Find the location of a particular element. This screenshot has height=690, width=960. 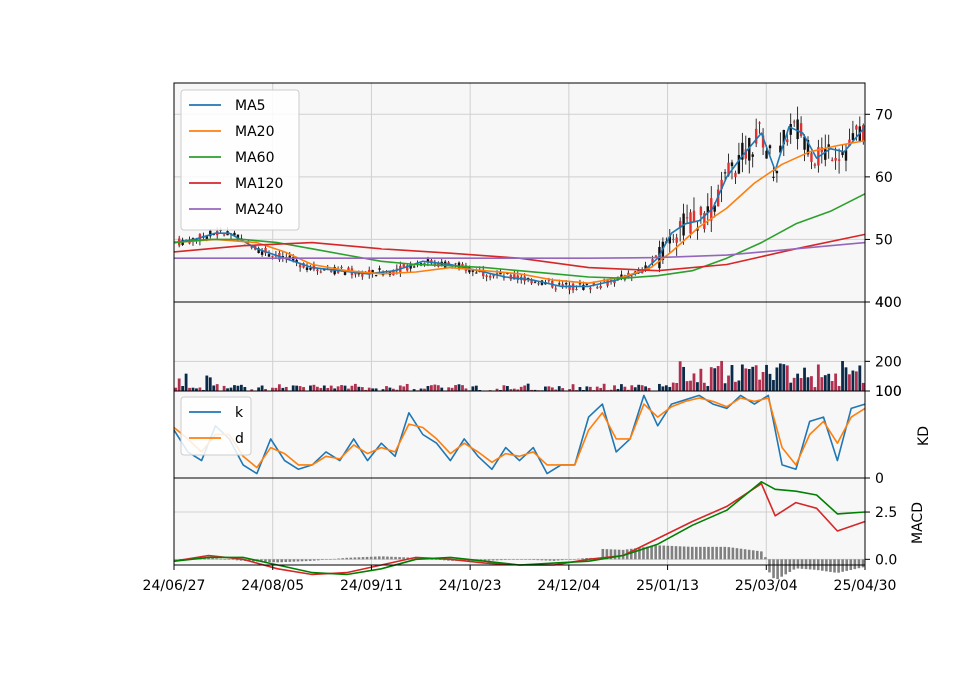

price-legend: MA5 MA20 MA60 MA120 MA240 is located at coordinates (240, 160).